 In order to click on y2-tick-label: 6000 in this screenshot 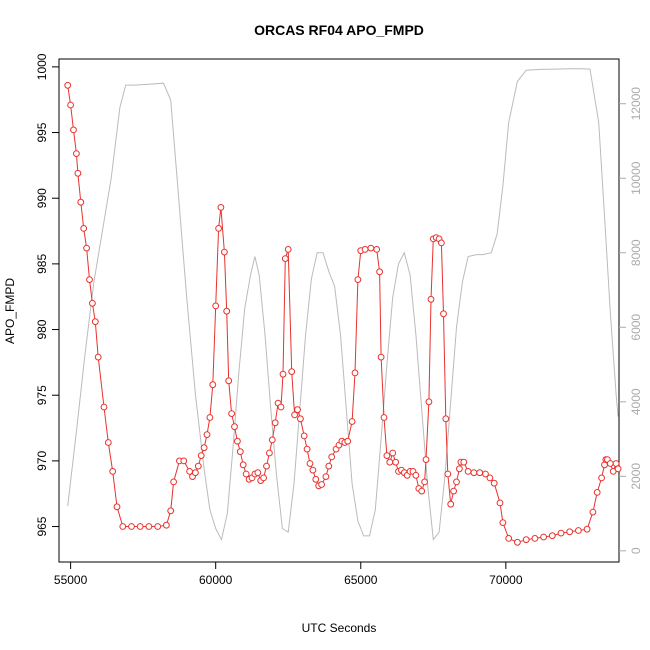, I will do `click(636, 327)`.